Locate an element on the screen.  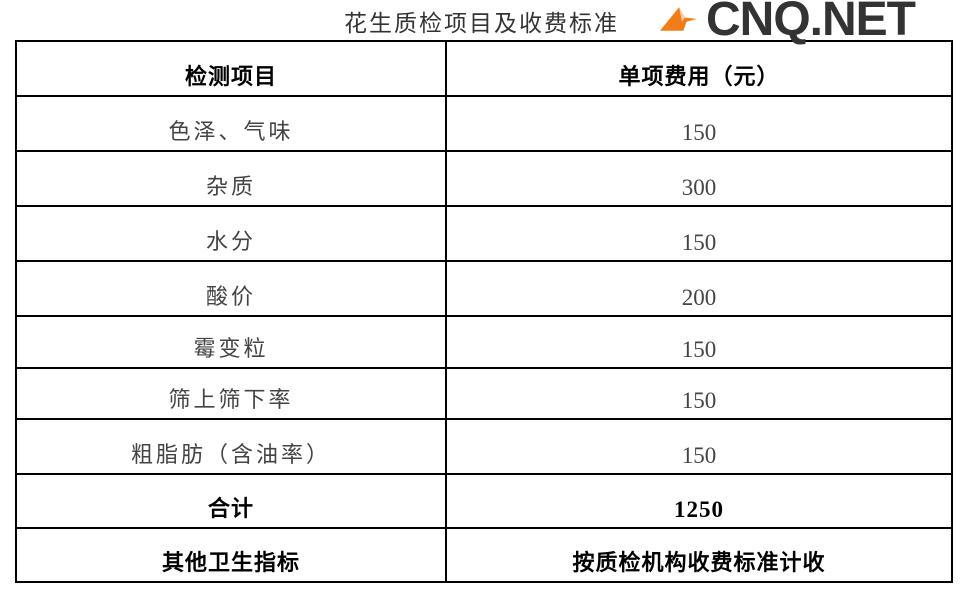
table-row: 筛上筛下率 150 is located at coordinates (484, 393).